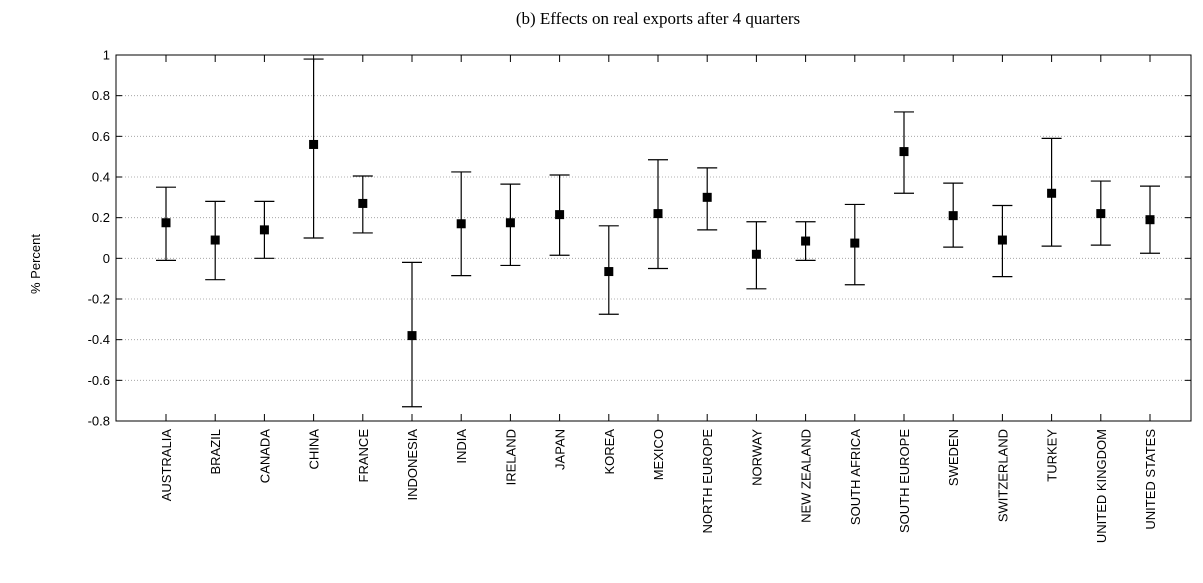  I want to click on y-tick-label: 0.4, so click(101, 177).